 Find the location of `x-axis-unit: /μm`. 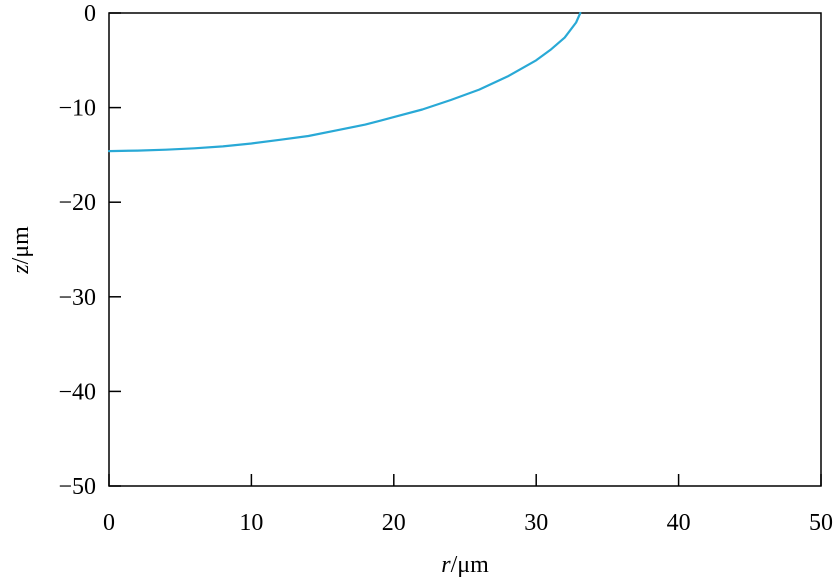

x-axis-unit: /μm is located at coordinates (470, 565).